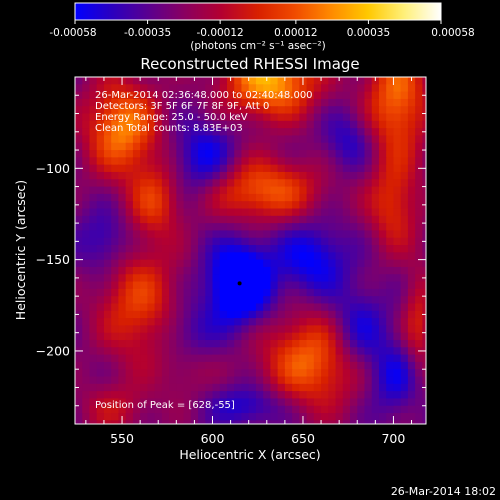 This screenshot has width=500, height=500. I want to click on peak-marker, so click(239, 283).